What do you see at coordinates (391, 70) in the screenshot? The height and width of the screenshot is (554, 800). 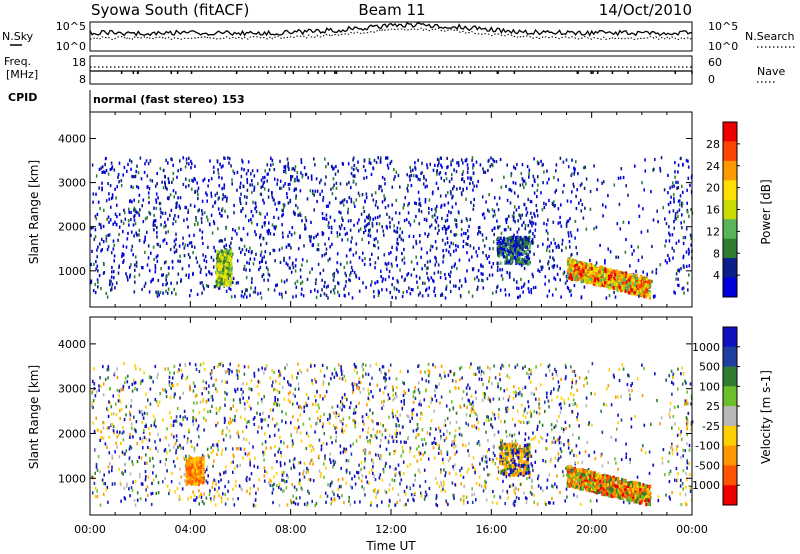 I see `freq-strip-frame` at bounding box center [391, 70].